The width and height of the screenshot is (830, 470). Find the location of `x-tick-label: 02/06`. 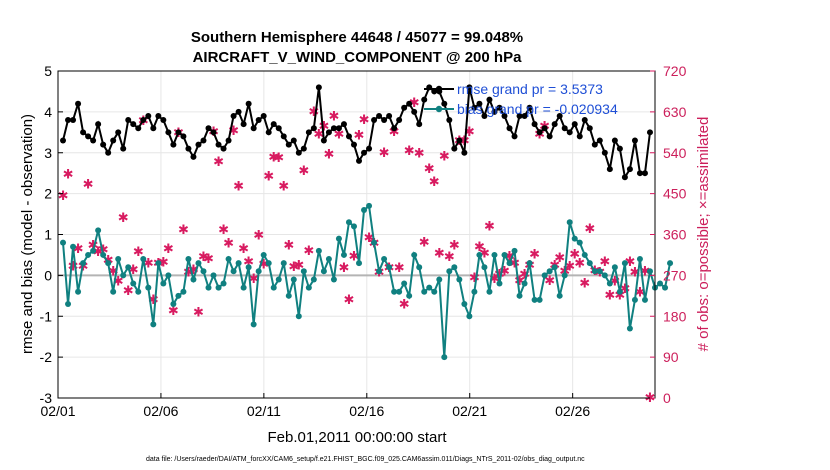

x-tick-label: 02/06 is located at coordinates (160, 411).